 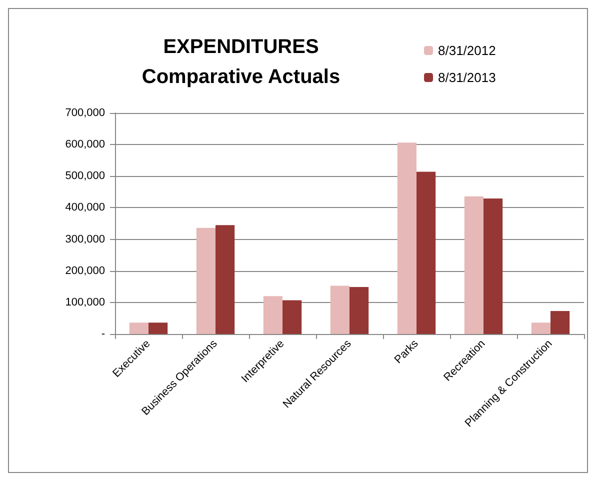 I want to click on chart-title: EXPENDITURES Comparative Actuals, so click(x=241, y=62).